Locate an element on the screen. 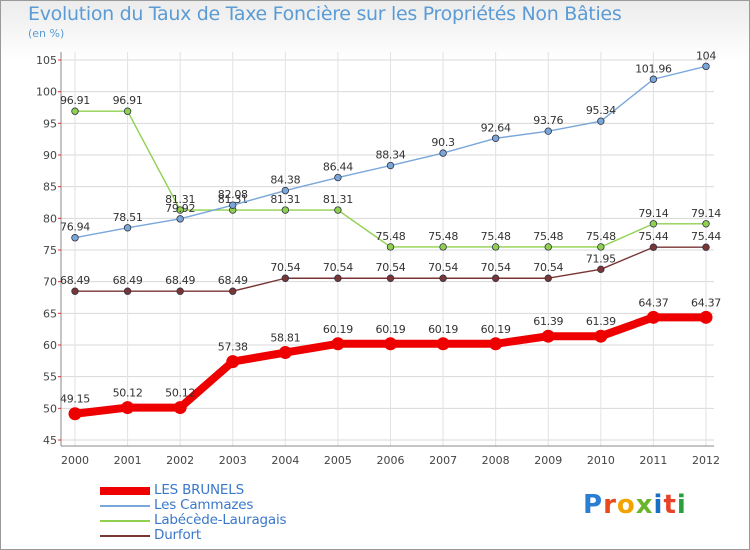 This screenshot has height=550, width=750. data-label: 82.08 is located at coordinates (233, 194).